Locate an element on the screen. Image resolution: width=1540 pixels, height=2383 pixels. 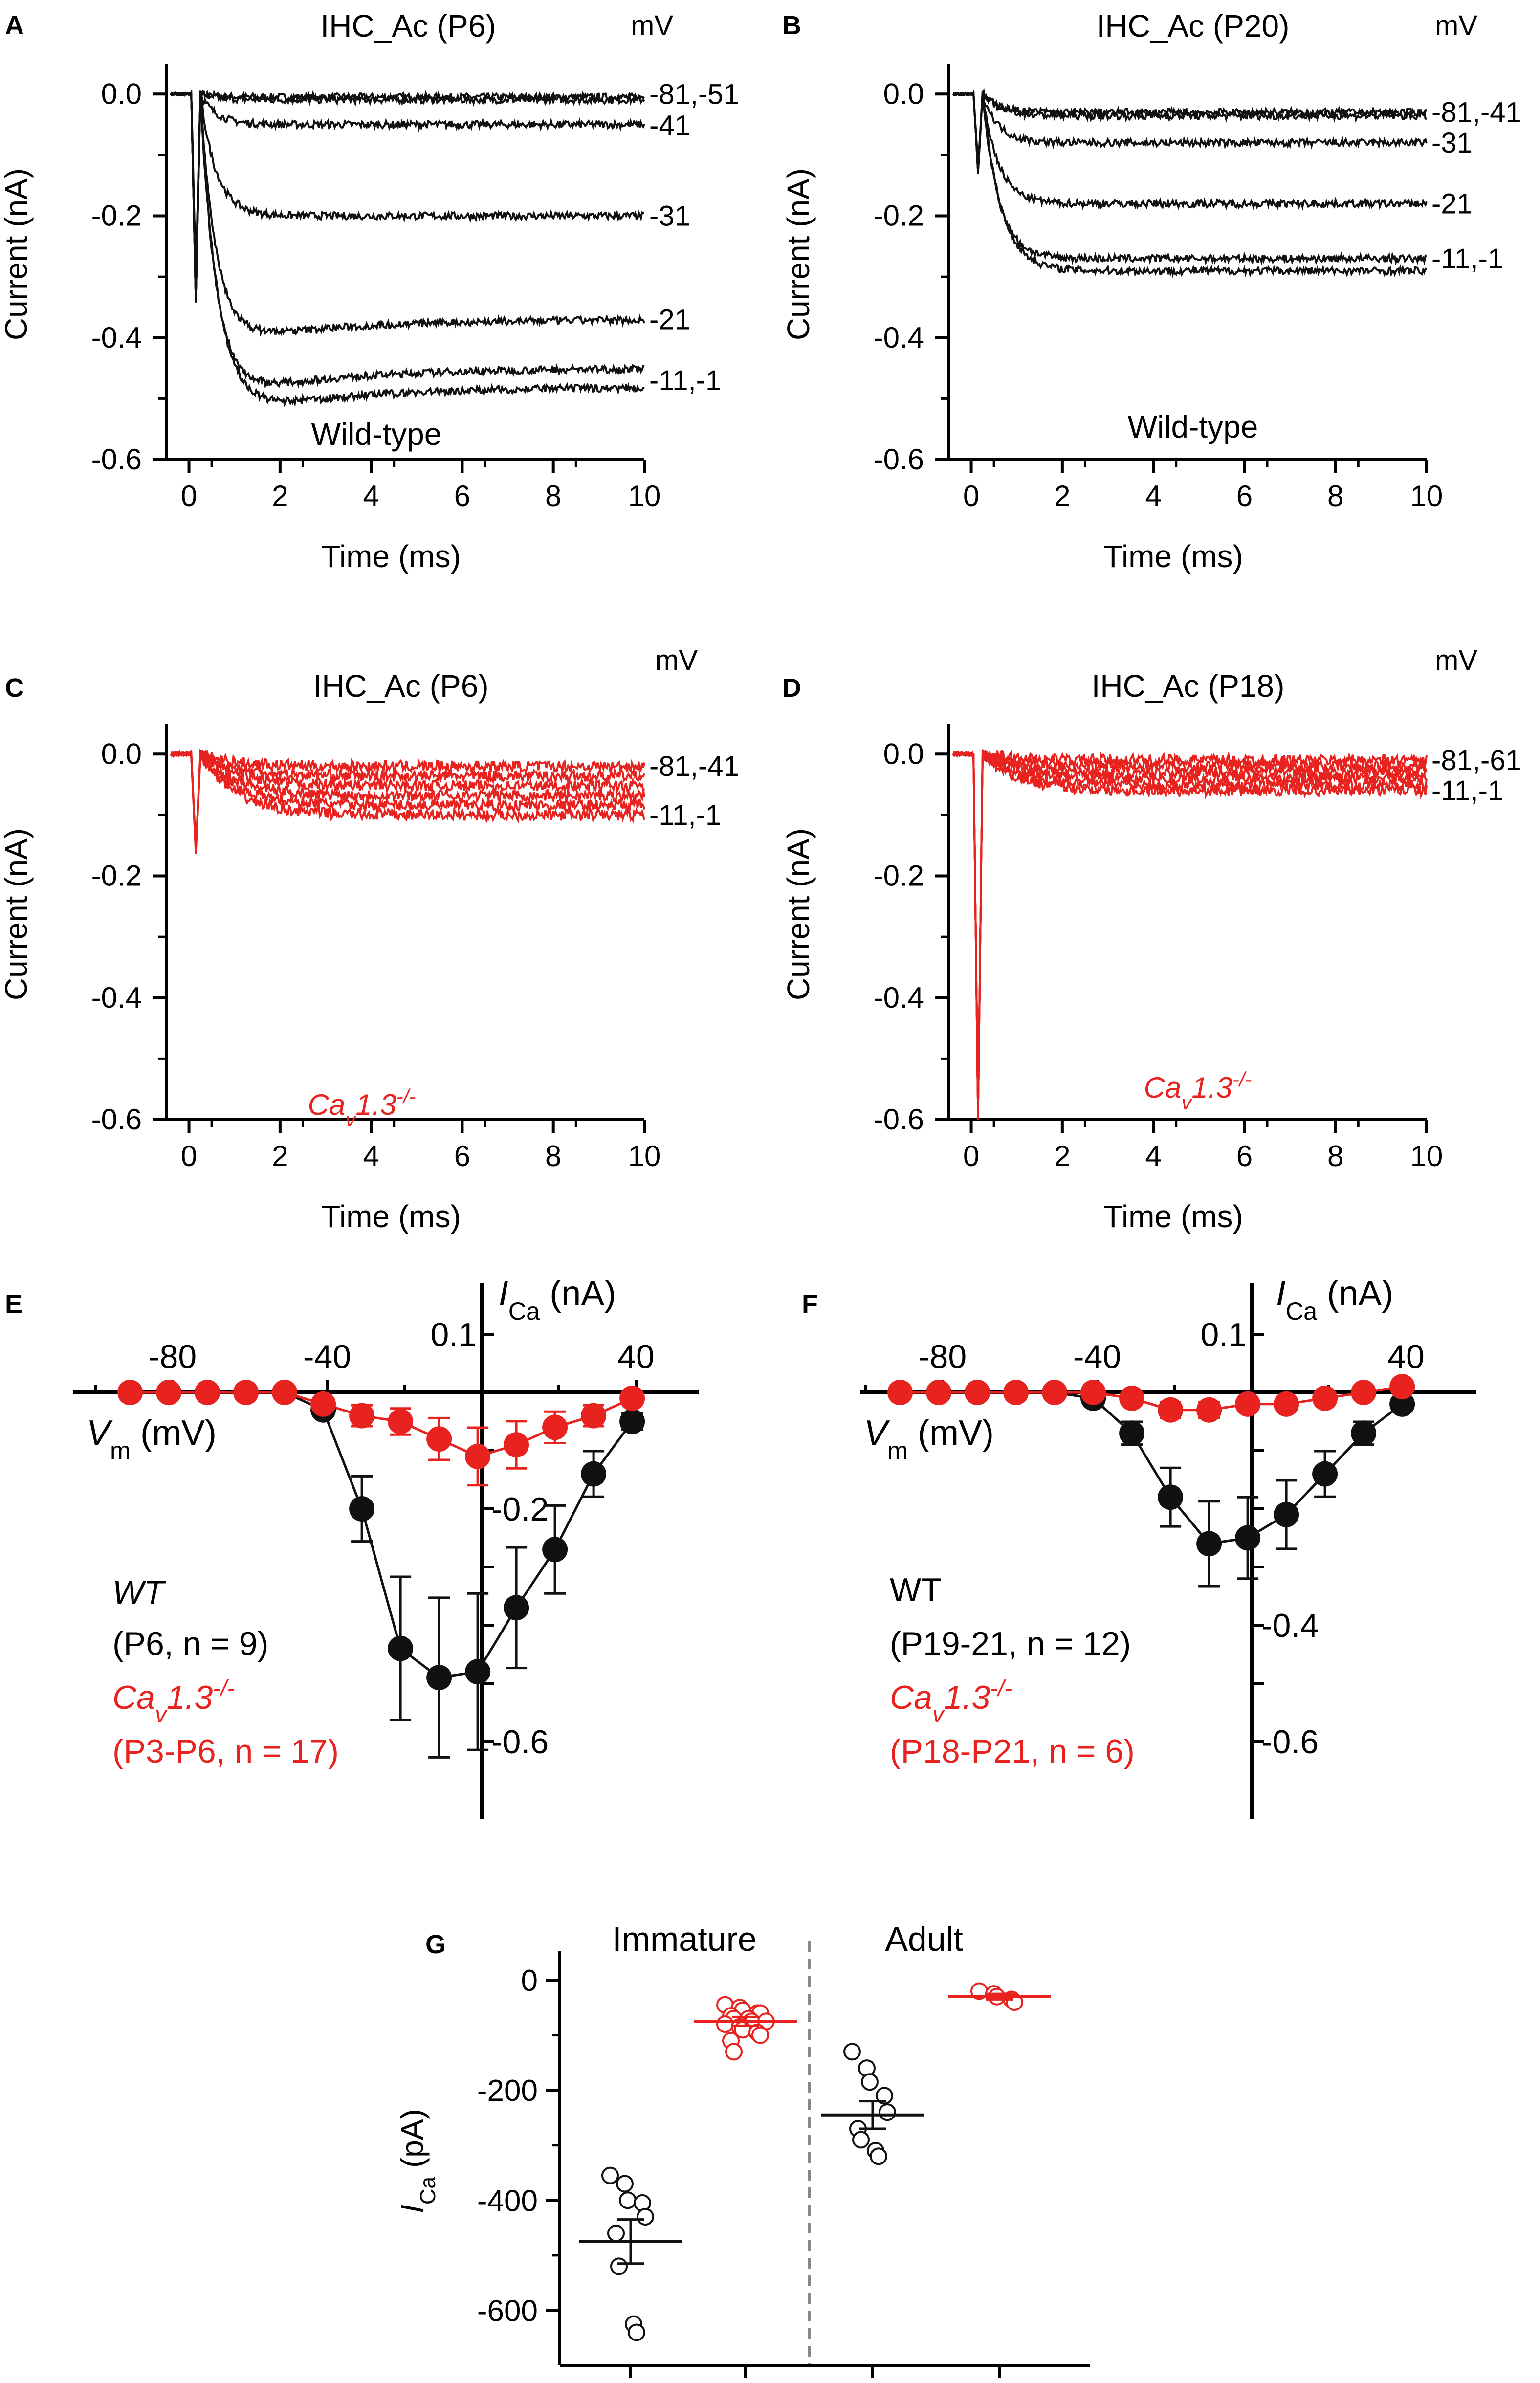
series-label: -81,-61 is located at coordinates (1476, 761).